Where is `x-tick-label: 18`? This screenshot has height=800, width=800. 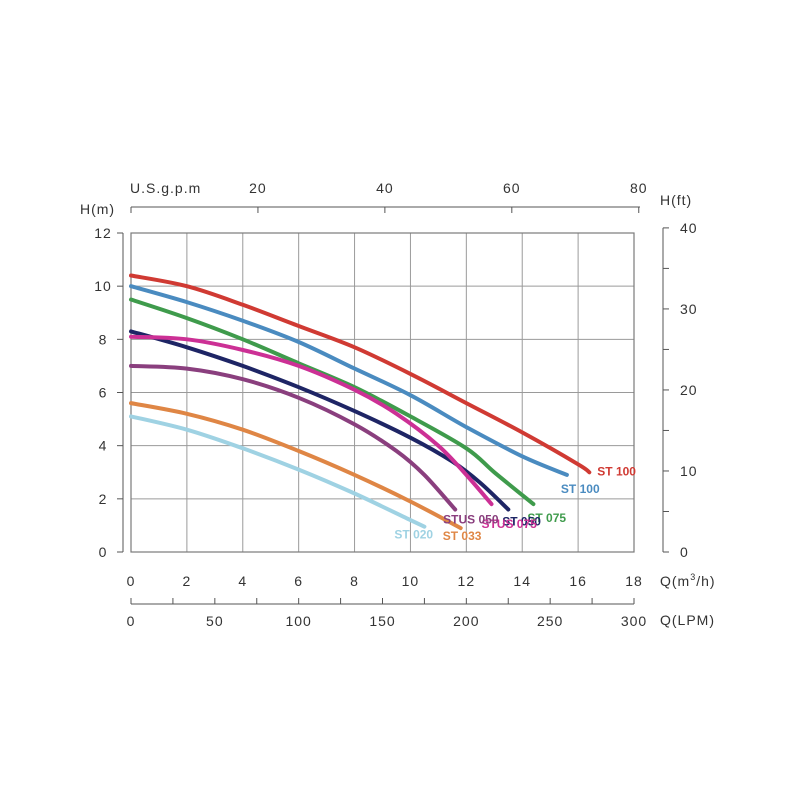
x-tick-label: 18 is located at coordinates (634, 581).